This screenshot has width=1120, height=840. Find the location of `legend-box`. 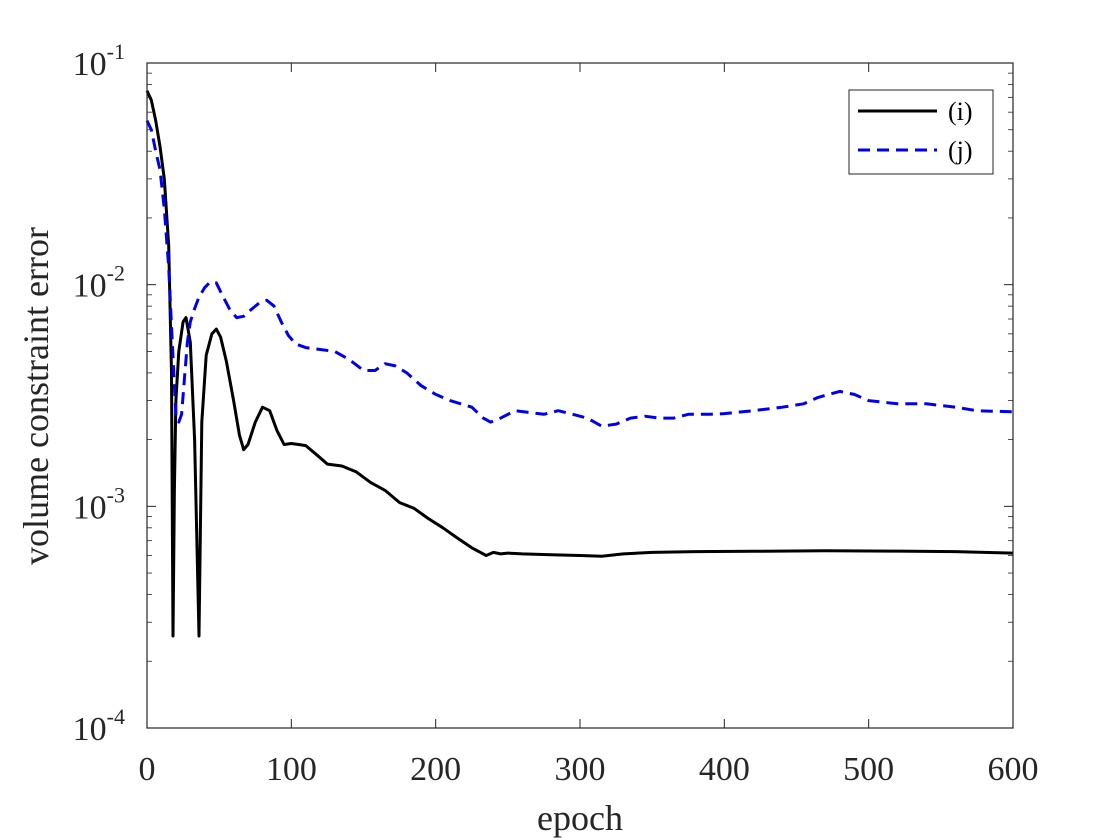

legend-box is located at coordinates (921, 132).